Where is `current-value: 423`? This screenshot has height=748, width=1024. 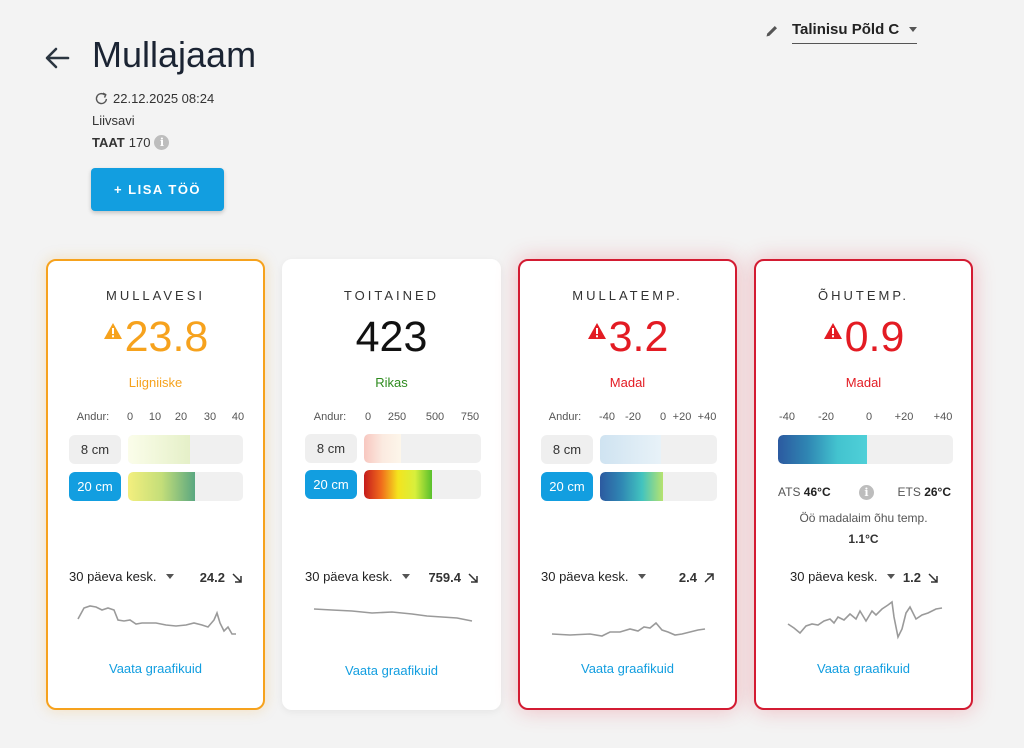
current-value: 423 is located at coordinates (391, 337).